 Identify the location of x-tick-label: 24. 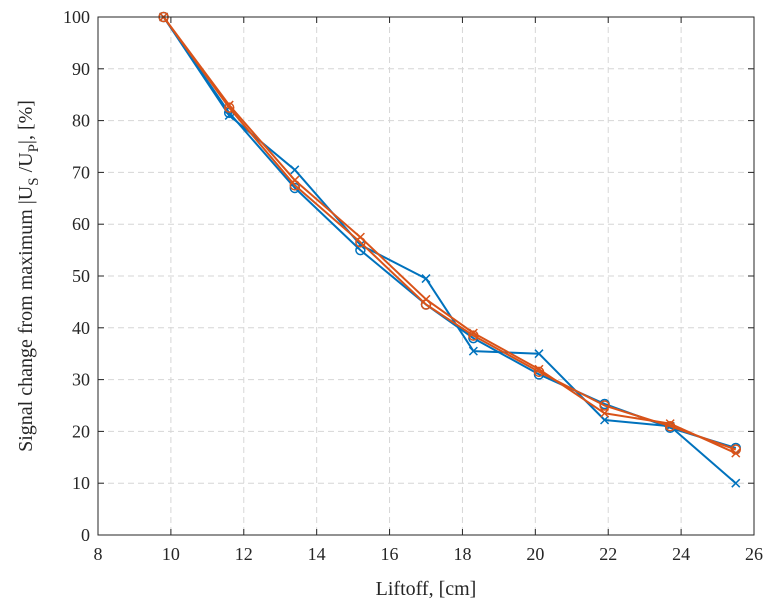
(681, 554).